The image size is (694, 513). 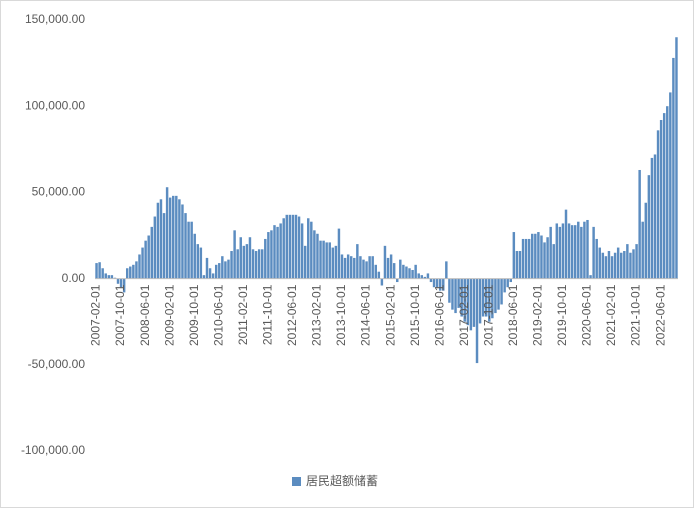 What do you see at coordinates (120, 315) in the screenshot?
I see `x-tick-label: 2007-10-01` at bounding box center [120, 315].